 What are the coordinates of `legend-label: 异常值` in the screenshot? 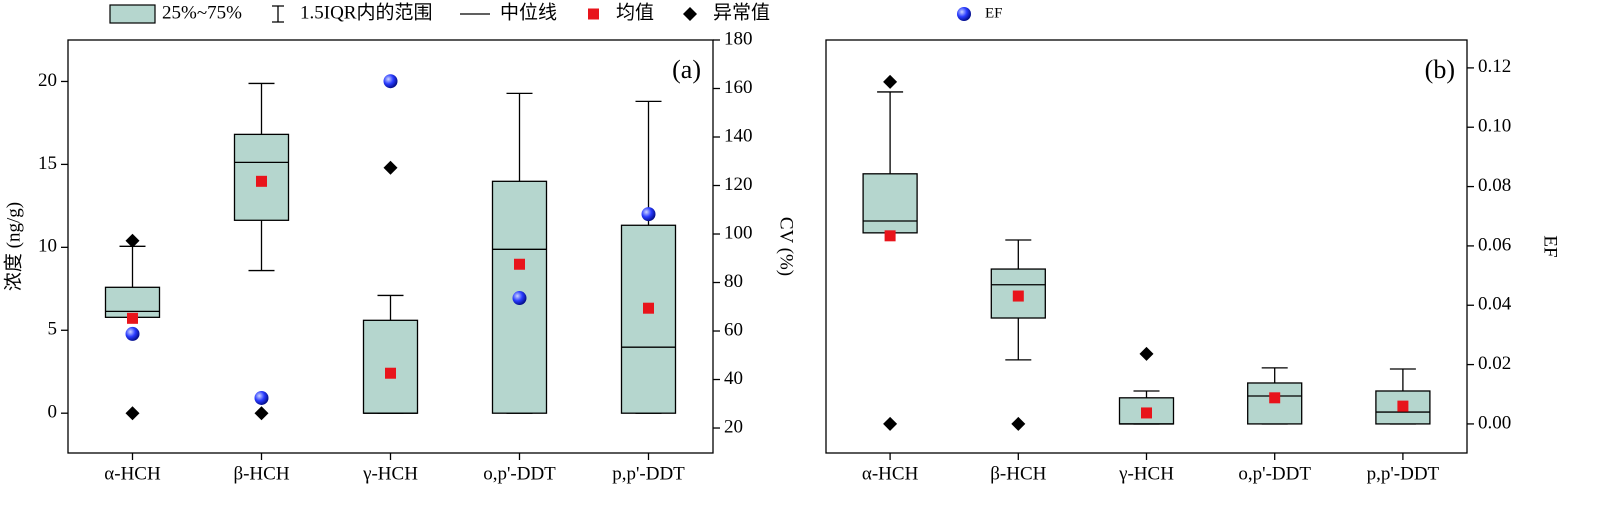 It's located at (741, 12).